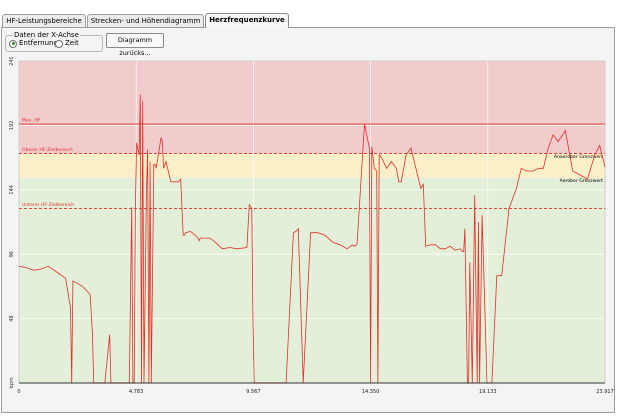 The image size is (620, 416). I want to click on xaxis-groupbox: Daten der X-Achse Entfernung Zeit, so click(54, 41).